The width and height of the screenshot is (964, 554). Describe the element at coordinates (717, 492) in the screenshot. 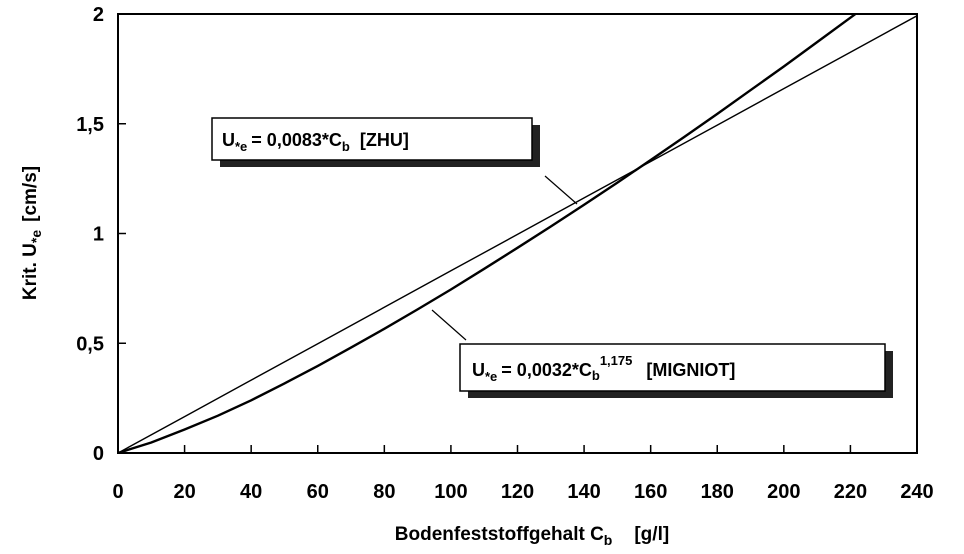

I see `x-tick-label: 180` at that location.